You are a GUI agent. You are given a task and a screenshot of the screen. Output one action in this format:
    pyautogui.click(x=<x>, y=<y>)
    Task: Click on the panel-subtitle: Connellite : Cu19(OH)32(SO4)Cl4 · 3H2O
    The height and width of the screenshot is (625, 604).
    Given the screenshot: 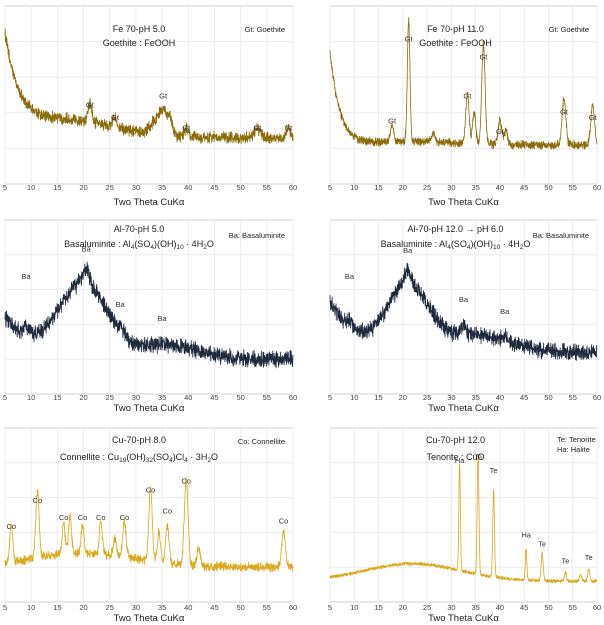 What is the action you would take?
    pyautogui.click(x=139, y=458)
    